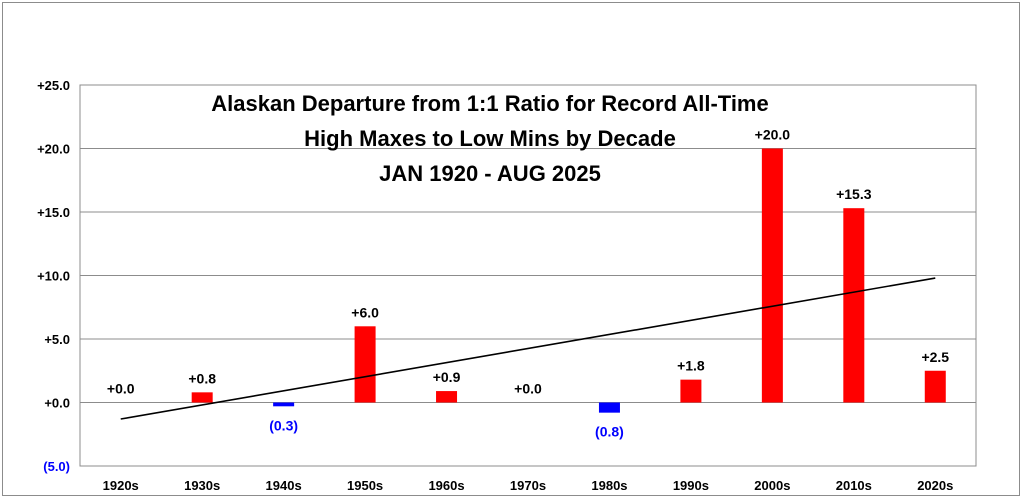  Describe the element at coordinates (446, 485) in the screenshot. I see `x-tick-label: 1960s` at that location.